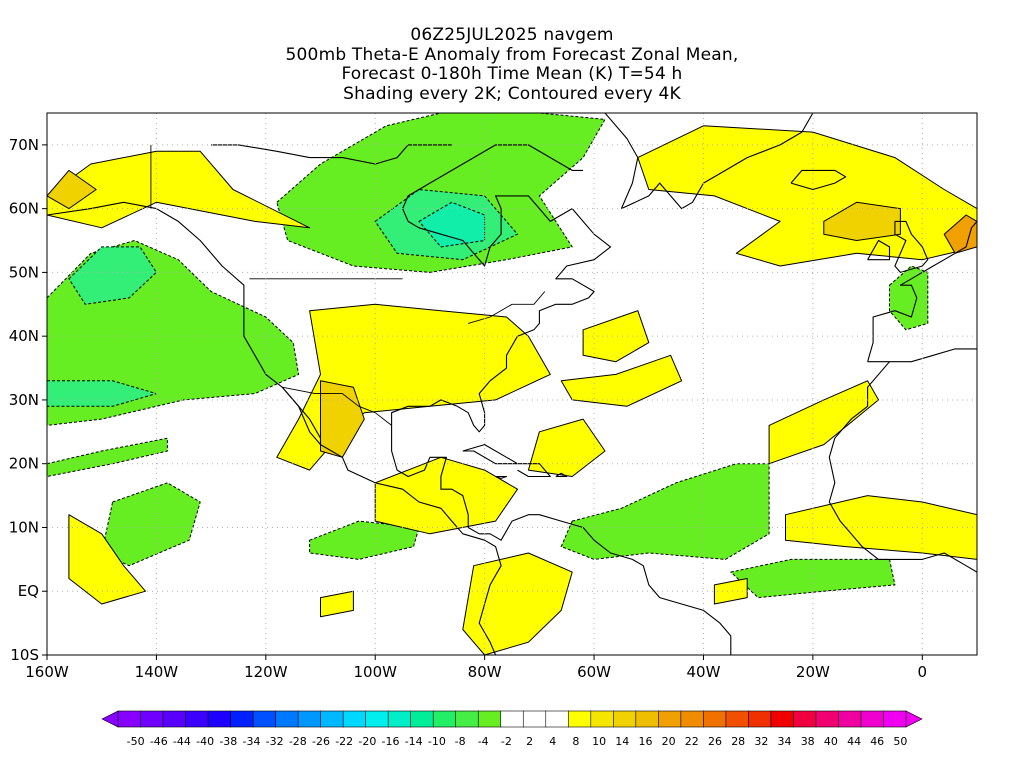 The width and height of the screenshot is (1024, 768). I want to click on lon-tick-label: 60W, so click(594, 672).